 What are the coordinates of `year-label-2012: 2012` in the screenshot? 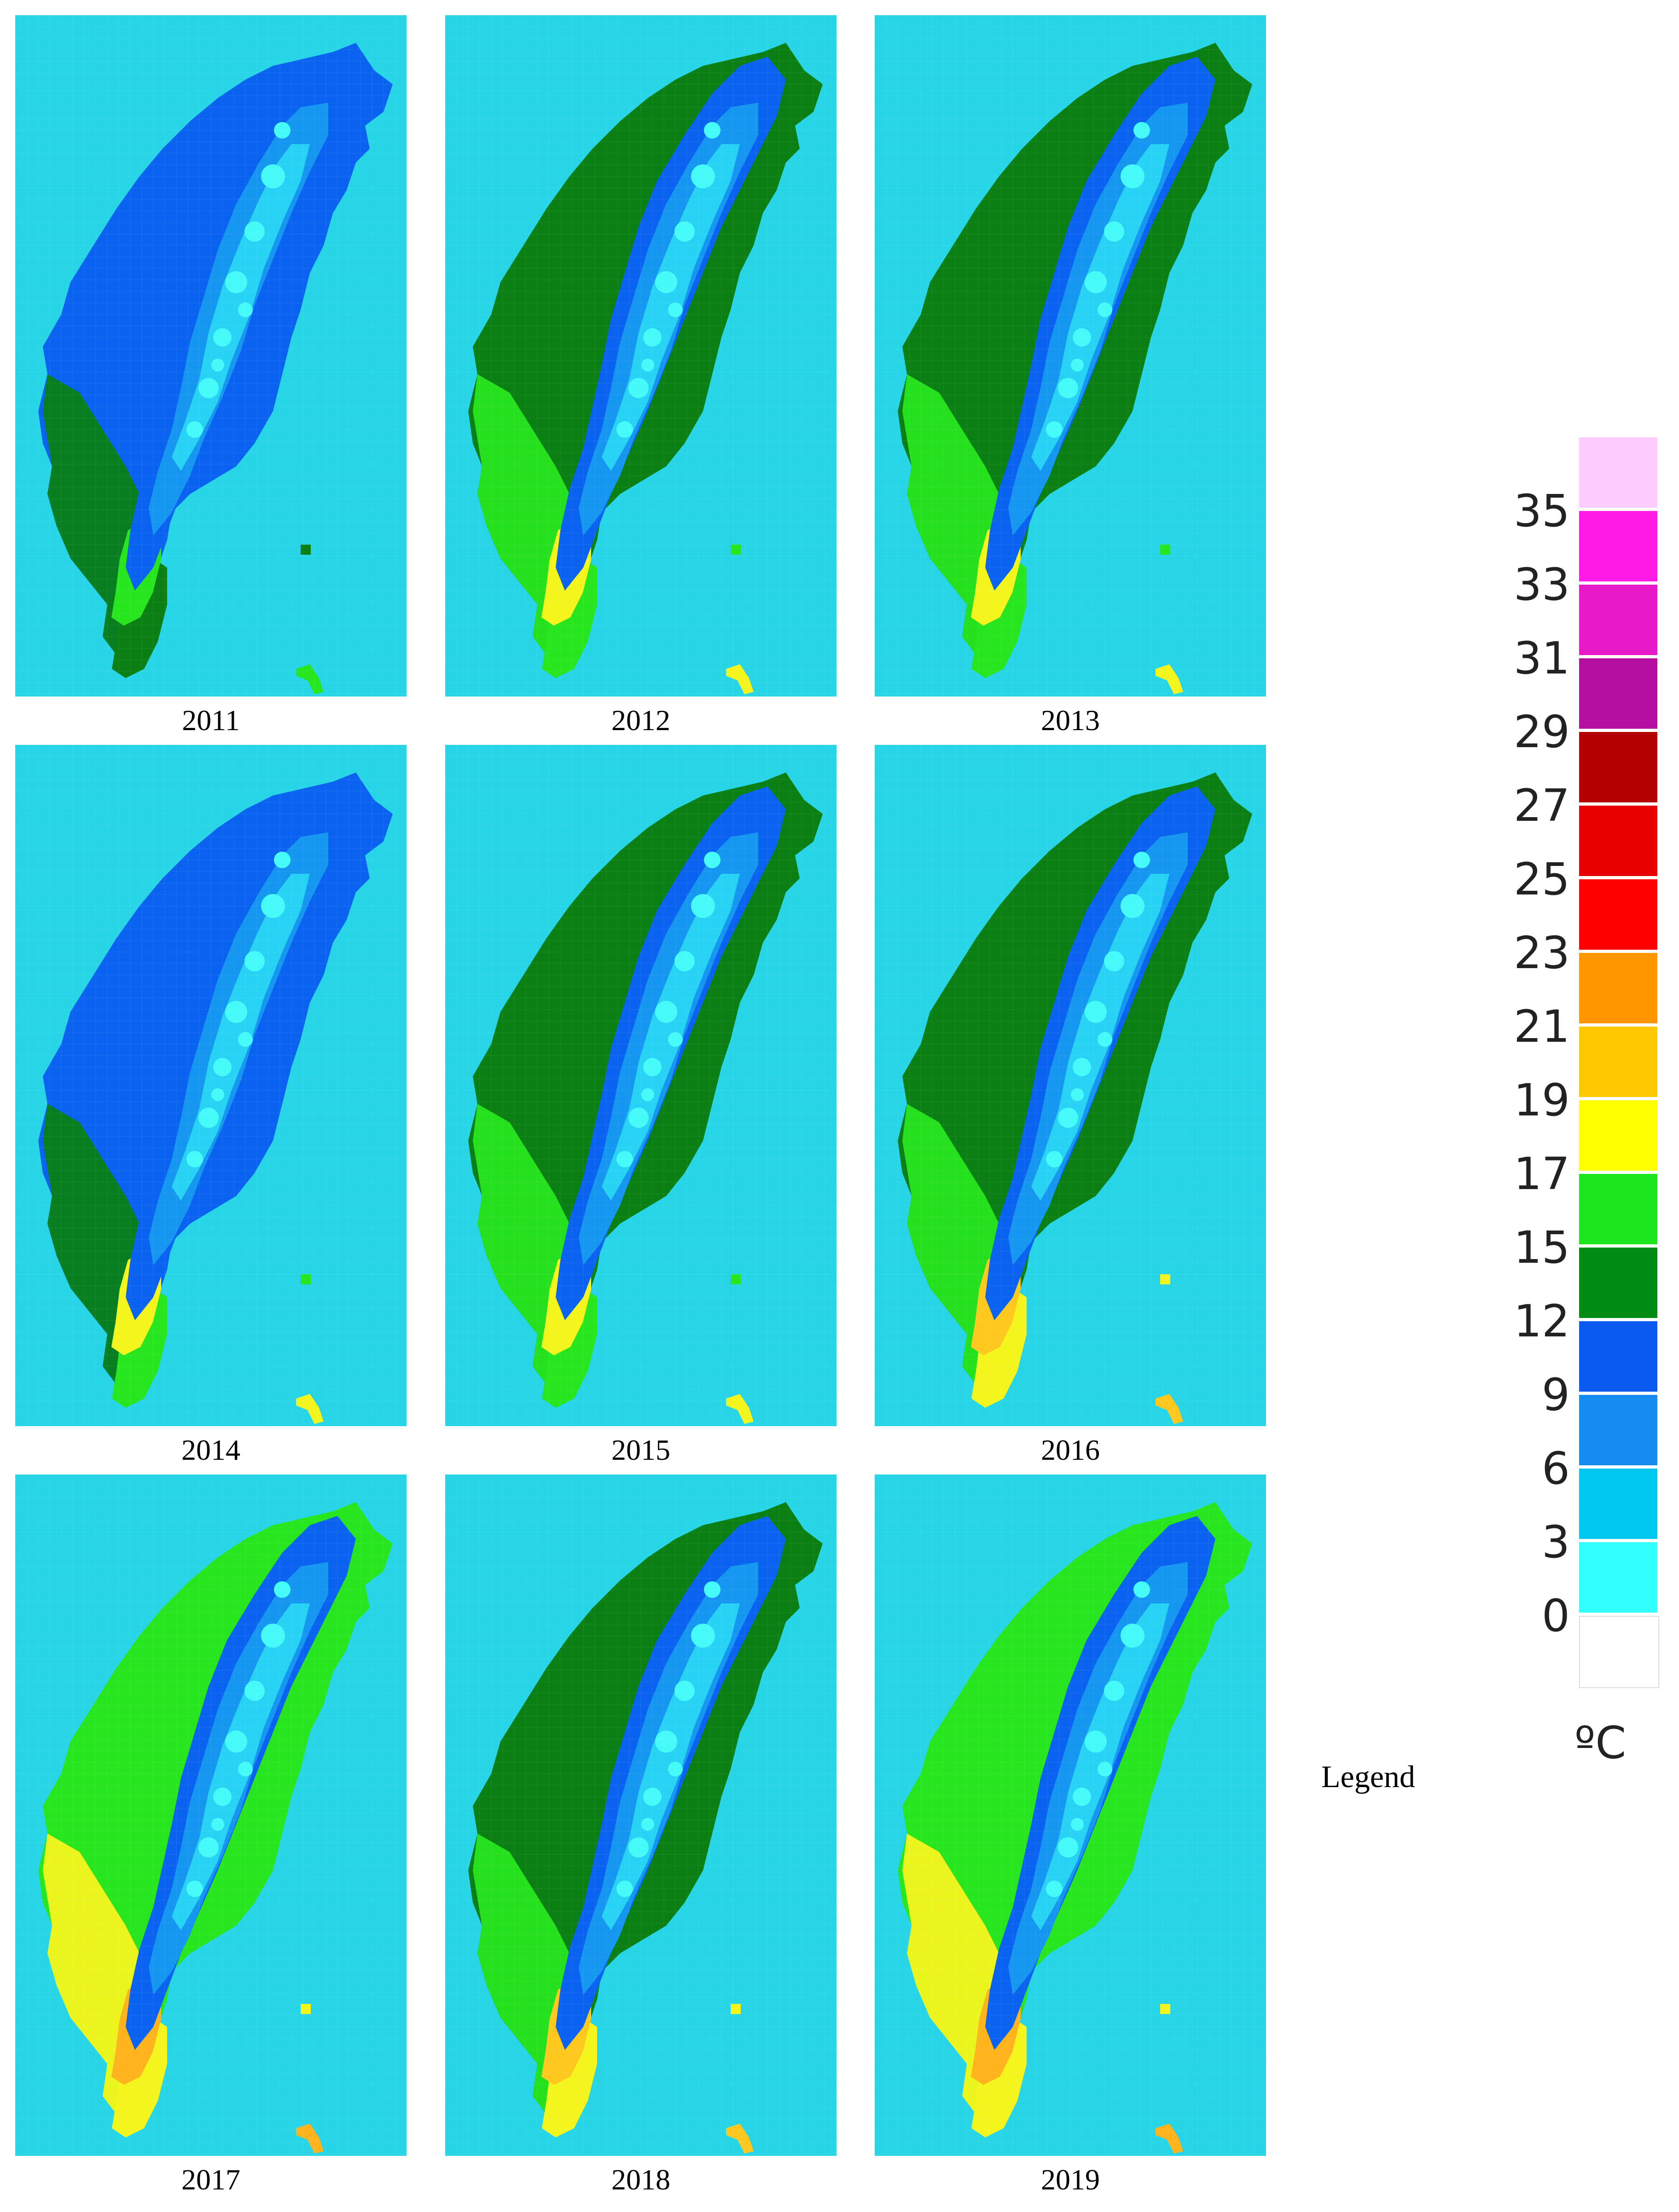 It's located at (640, 721).